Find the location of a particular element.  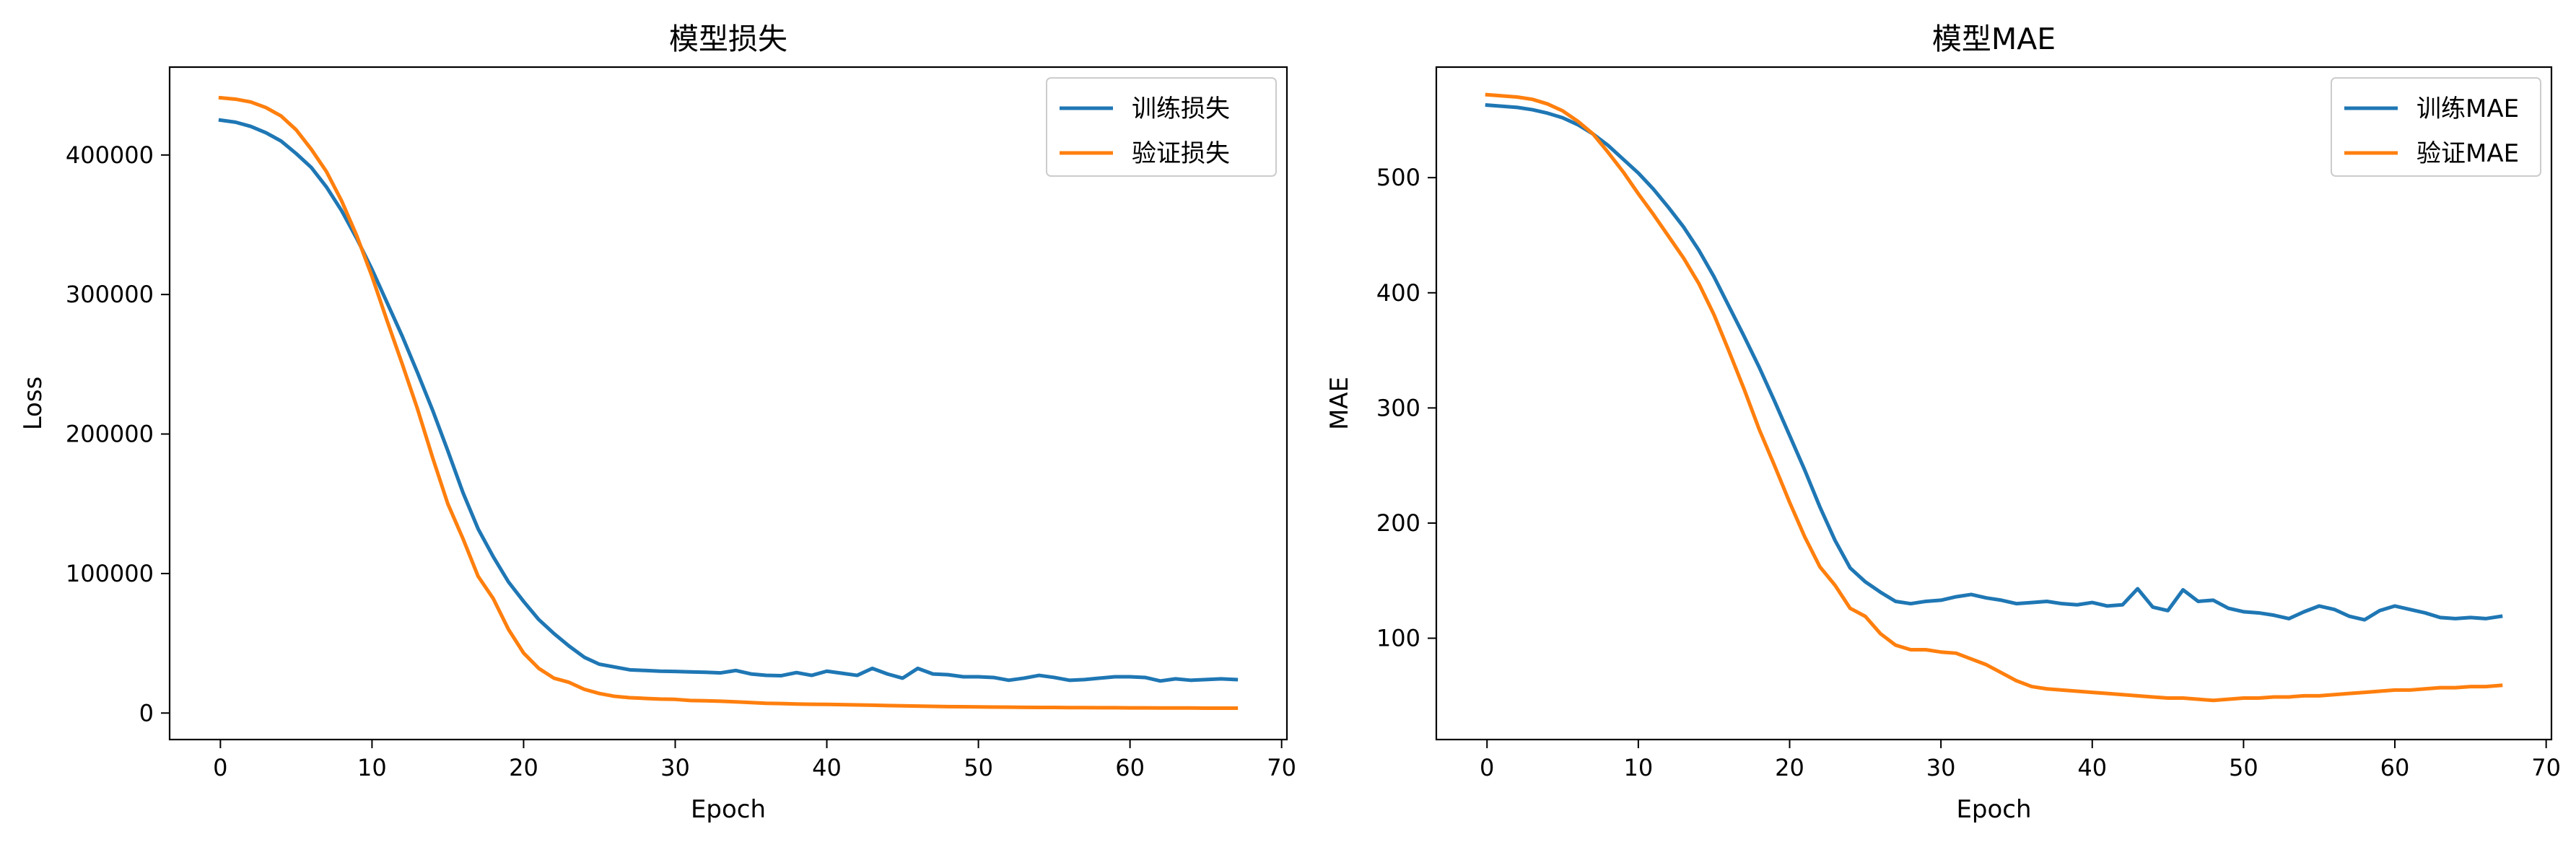

loss-x-tick-label: 30 is located at coordinates (675, 767).